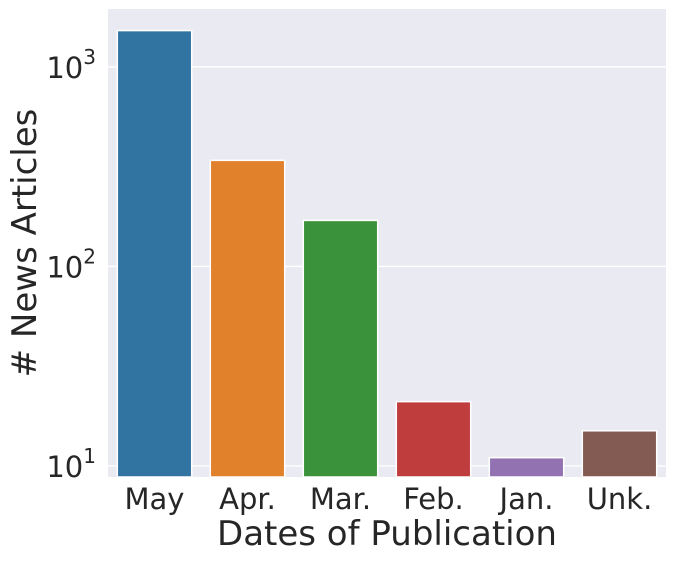 The height and width of the screenshot is (562, 677). Describe the element at coordinates (526, 499) in the screenshot. I see `x-tick-label: Jan.` at that location.